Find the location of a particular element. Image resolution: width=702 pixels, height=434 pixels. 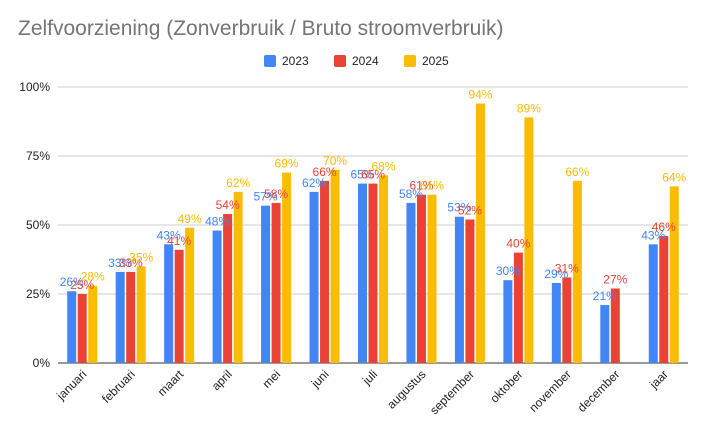

x-tick-label: november is located at coordinates (550, 391).